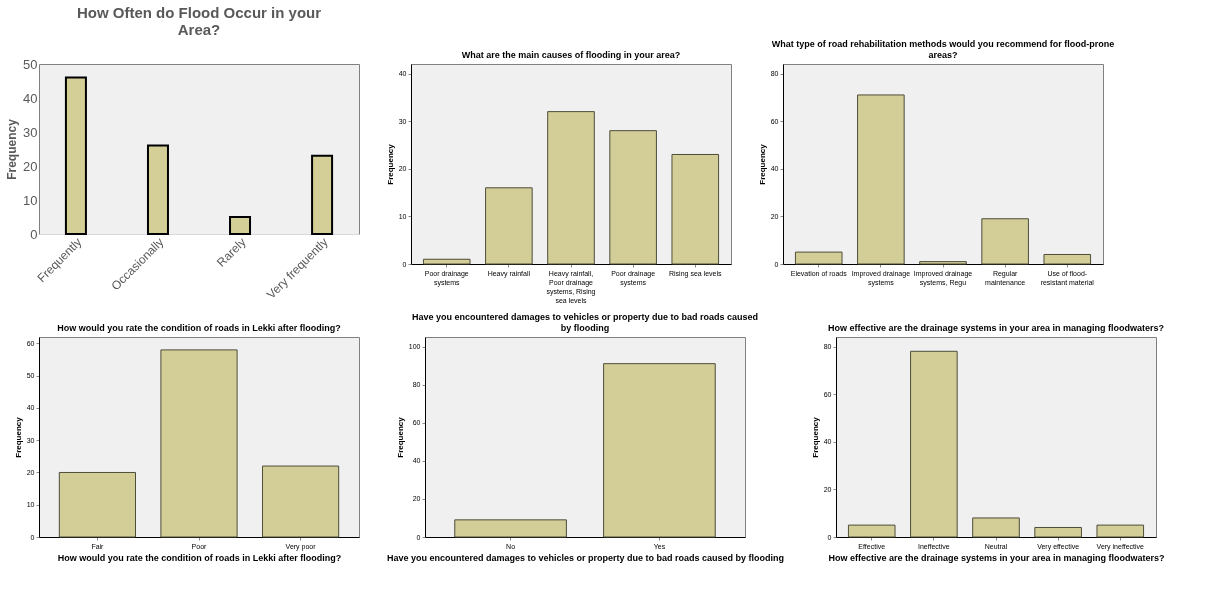  What do you see at coordinates (585, 322) in the screenshot?
I see `chart-title: Have you encountered damages to vehicles or property due to bad roads caused by flooding` at bounding box center [585, 322].